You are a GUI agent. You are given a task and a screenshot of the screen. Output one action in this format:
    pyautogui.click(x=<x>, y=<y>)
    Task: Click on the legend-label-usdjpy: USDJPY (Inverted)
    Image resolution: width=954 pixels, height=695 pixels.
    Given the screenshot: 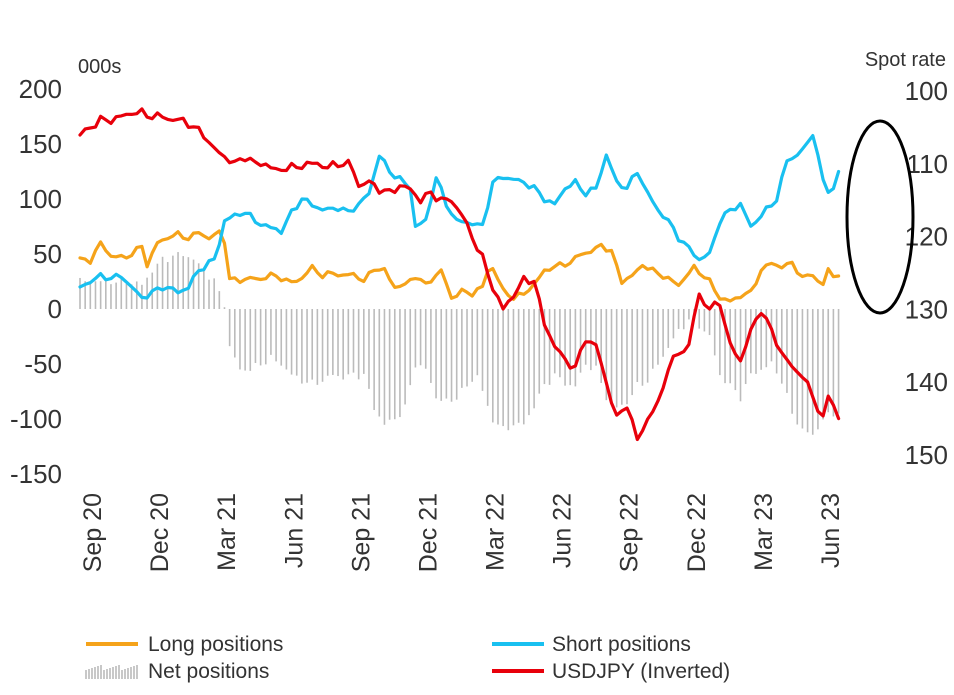 What is the action you would take?
    pyautogui.click(x=641, y=671)
    